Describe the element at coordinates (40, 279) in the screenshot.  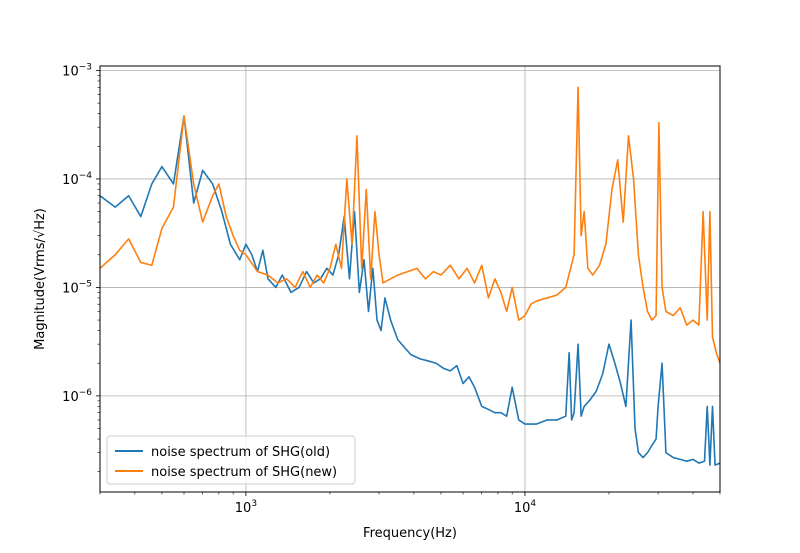
I see `y-axis-label: Magnitude(Vrms/√Hz)` at that location.